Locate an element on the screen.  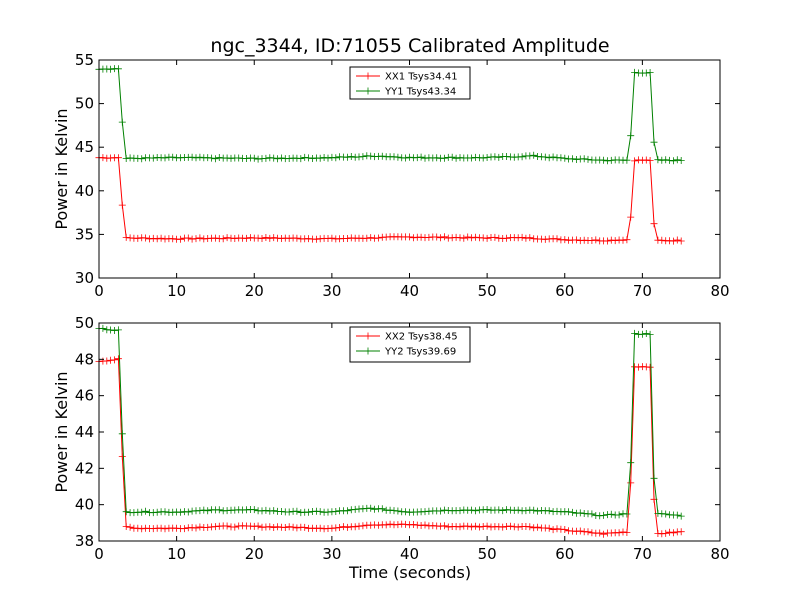
y-tick-label: 40 is located at coordinates (84, 505).